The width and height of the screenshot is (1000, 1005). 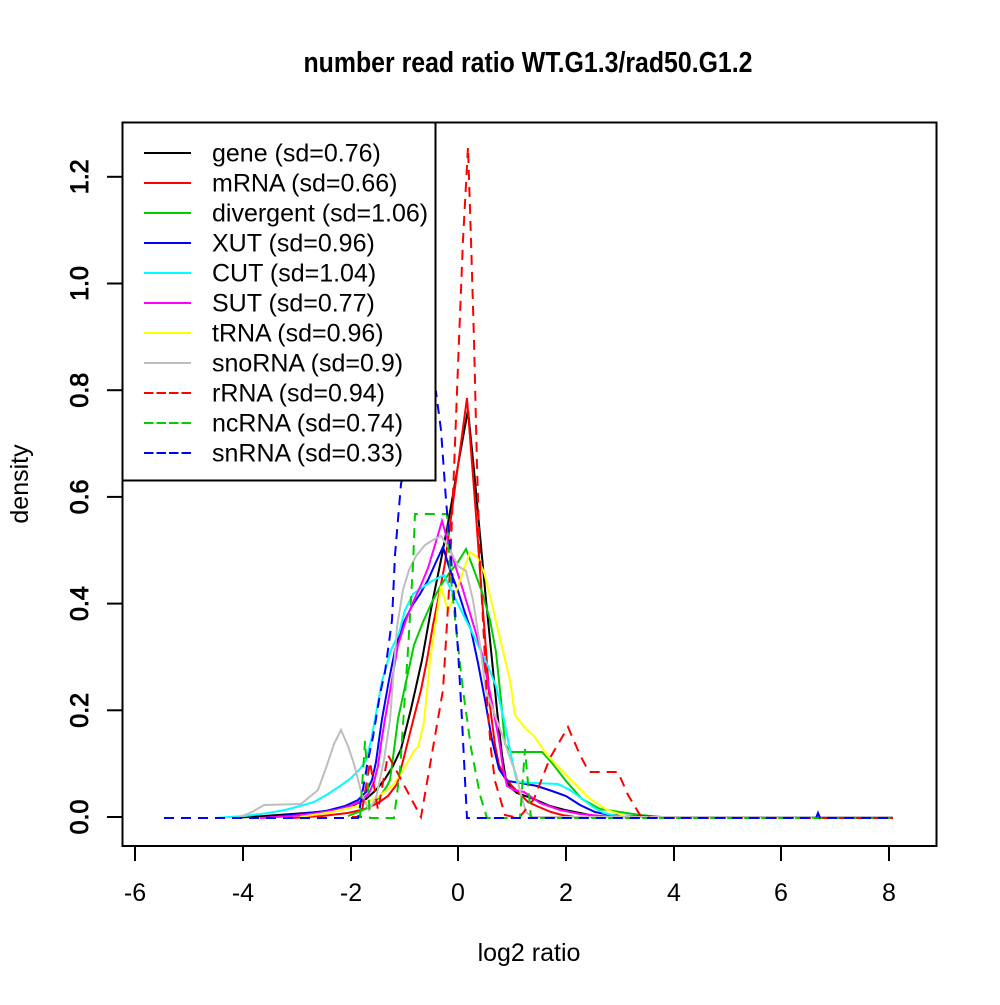 I want to click on svg-text: 8, so click(x=889, y=893).